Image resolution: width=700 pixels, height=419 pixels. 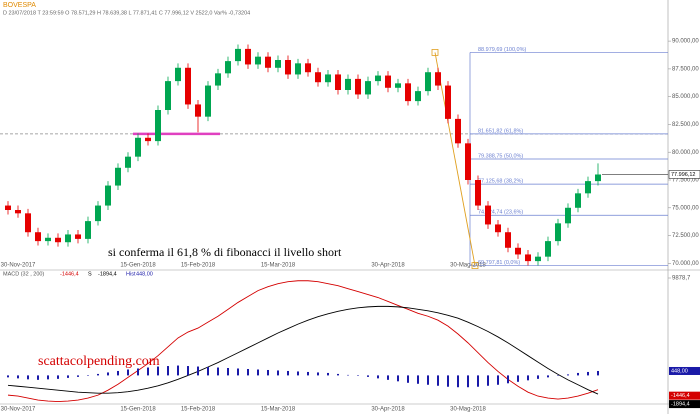 What do you see at coordinates (468, 266) in the screenshot?
I see `x-tick-label: 30-Mag-2018` at bounding box center [468, 266].